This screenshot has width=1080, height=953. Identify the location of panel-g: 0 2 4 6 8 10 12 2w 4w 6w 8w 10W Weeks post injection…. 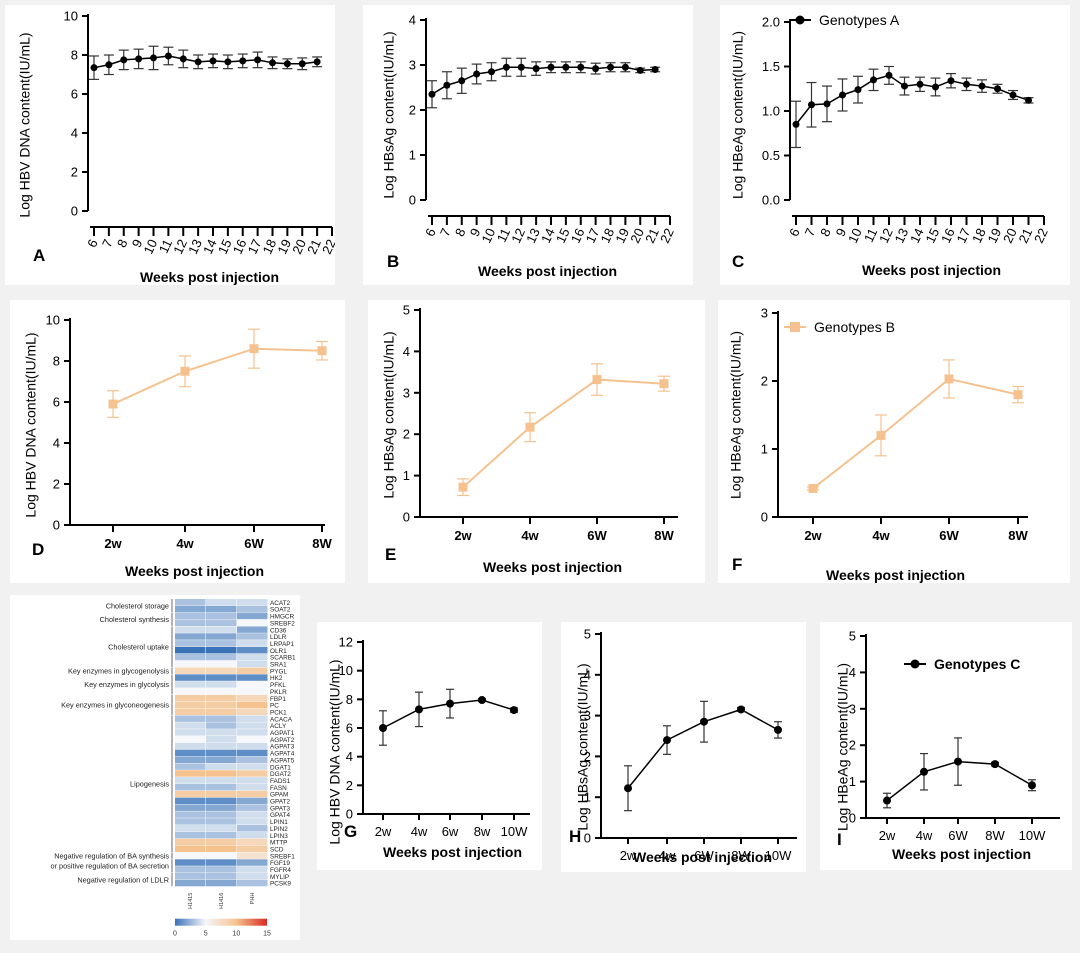
(429, 746).